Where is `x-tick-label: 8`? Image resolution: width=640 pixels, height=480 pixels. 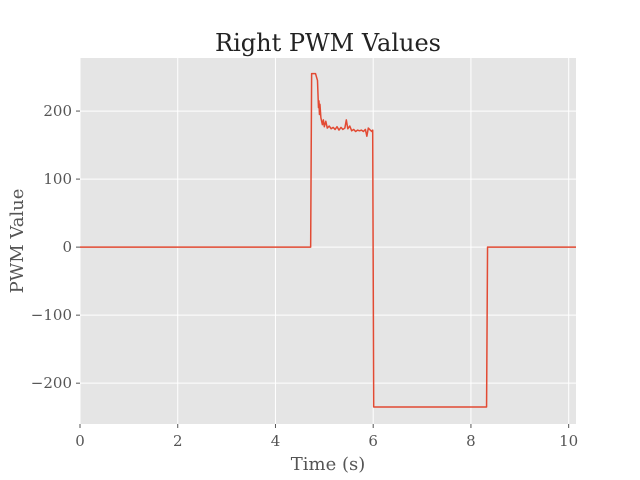
x-tick-label: 8 is located at coordinates (471, 441).